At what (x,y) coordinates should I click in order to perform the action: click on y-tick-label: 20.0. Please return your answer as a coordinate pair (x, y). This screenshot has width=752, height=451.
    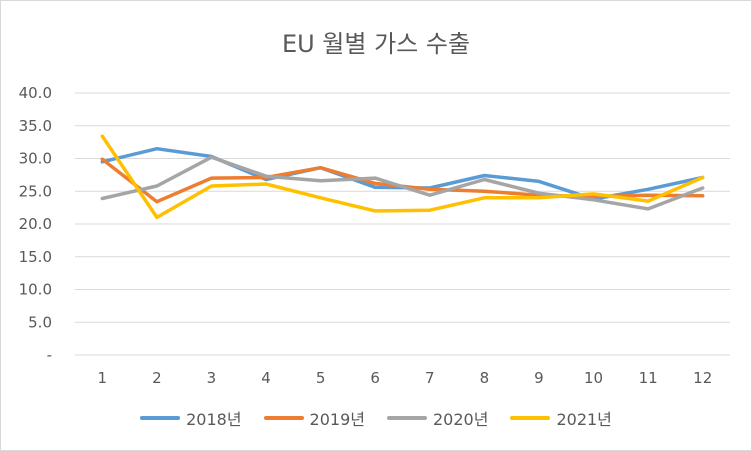
    Looking at the image, I should click on (35, 224).